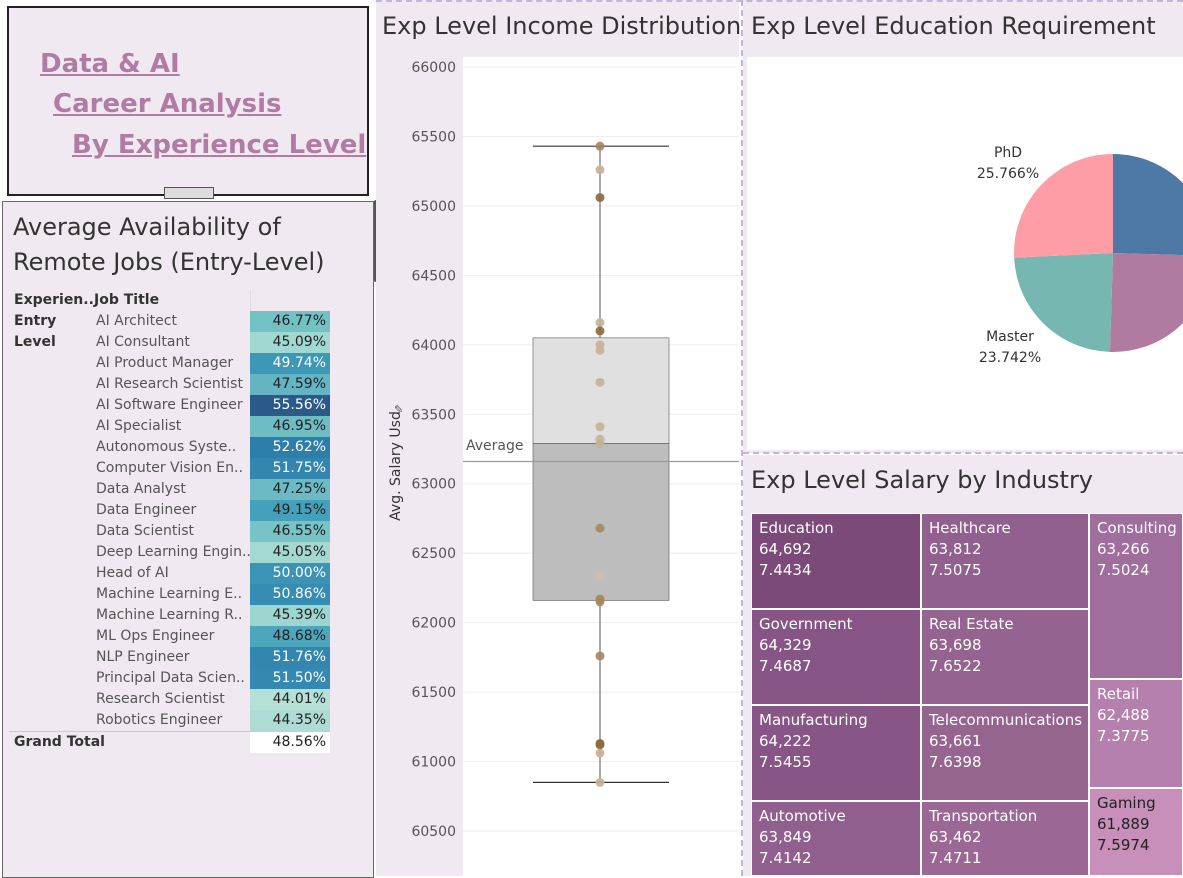 This screenshot has width=1183, height=878. I want to click on remote-percent-cell: 52.62%, so click(290, 447).